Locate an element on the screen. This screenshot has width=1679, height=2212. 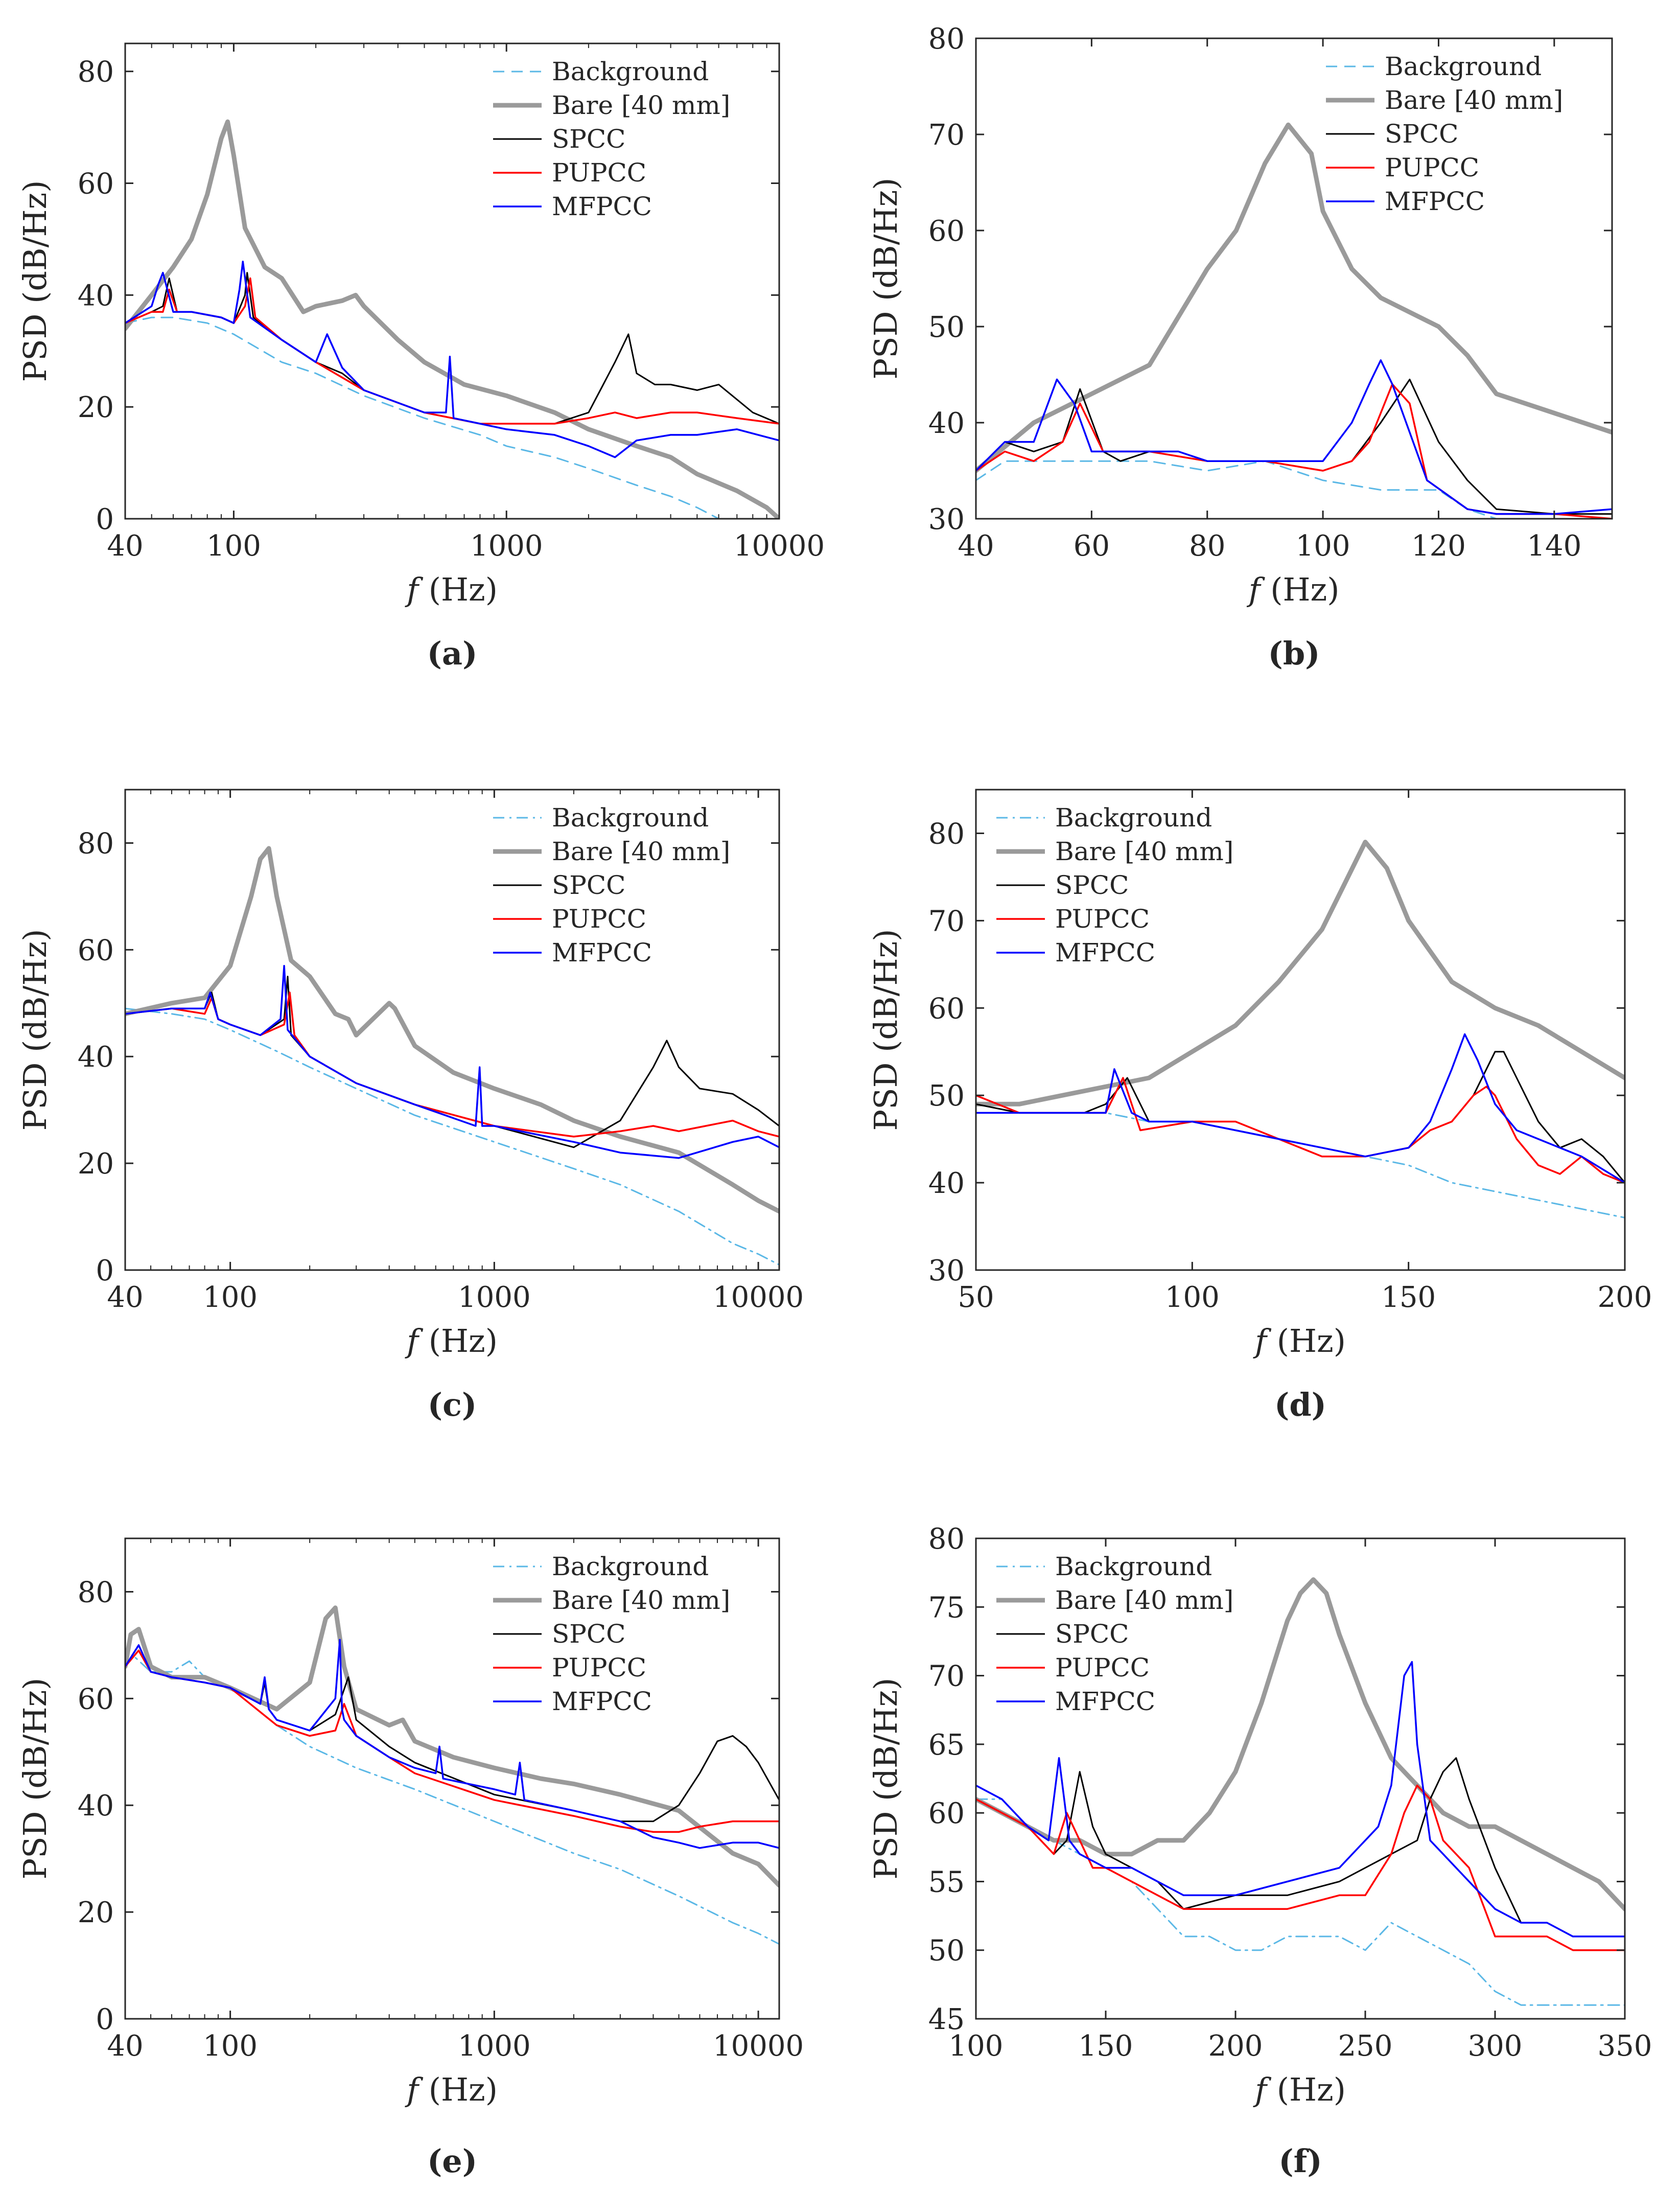
panel-caption: (b) is located at coordinates (1294, 653).